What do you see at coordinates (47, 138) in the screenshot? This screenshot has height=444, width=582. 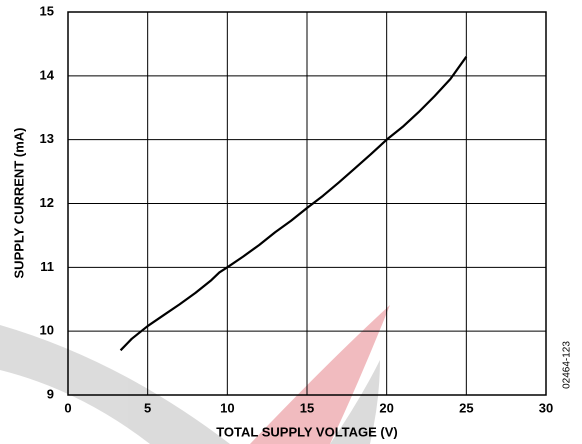 I see `y-tick-label: 13` at bounding box center [47, 138].